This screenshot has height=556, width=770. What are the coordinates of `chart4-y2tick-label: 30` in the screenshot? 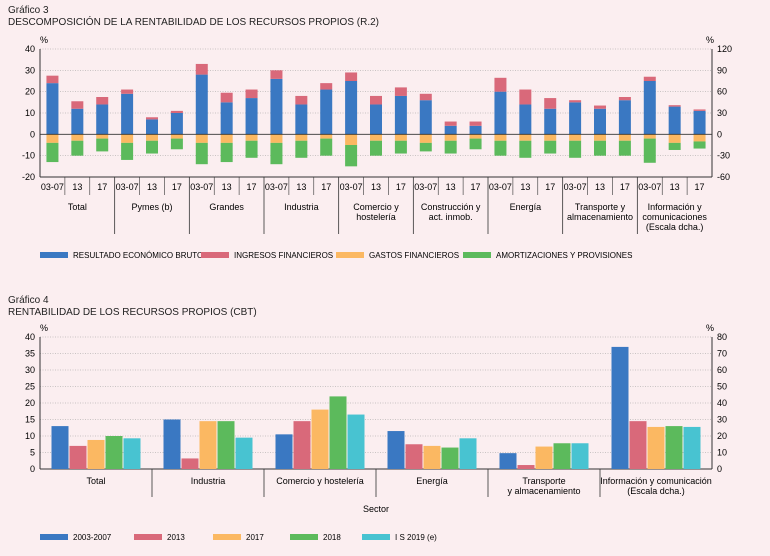 It's located at (722, 420).